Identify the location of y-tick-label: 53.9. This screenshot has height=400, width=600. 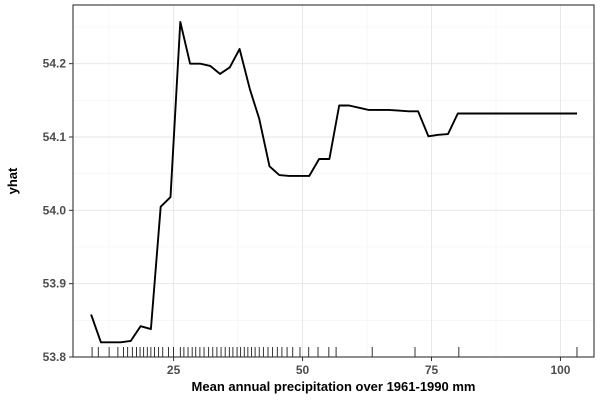
(55, 284).